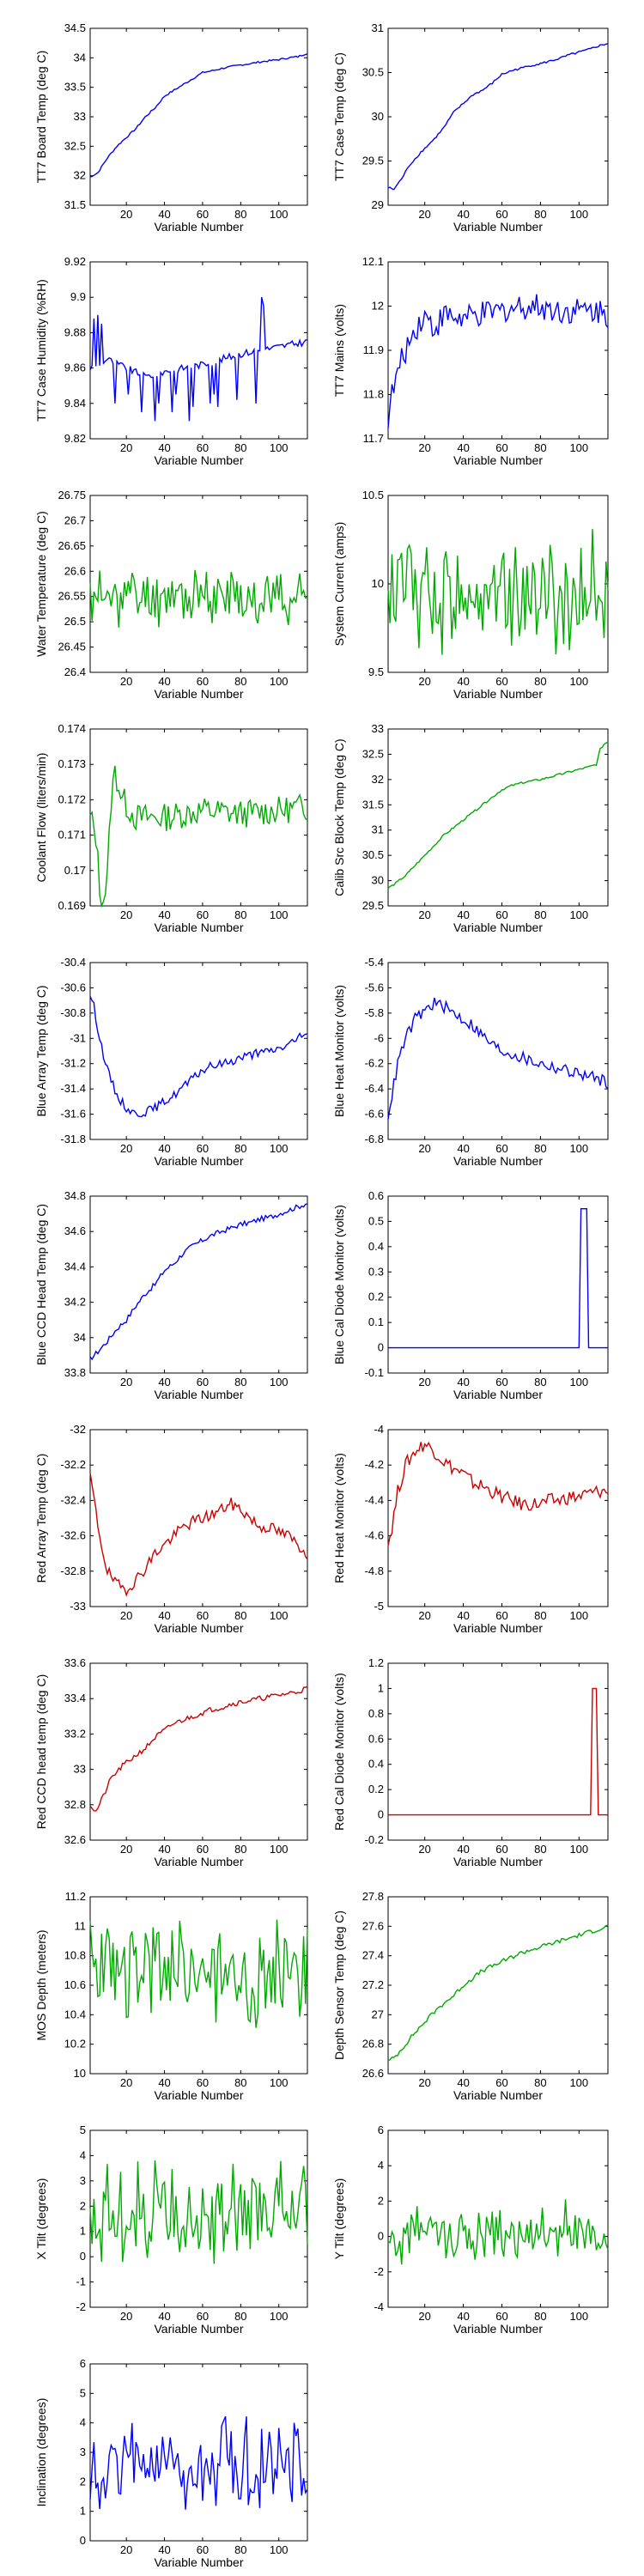  What do you see at coordinates (73, 1089) in the screenshot?
I see `y-tick-label: -31.4` at bounding box center [73, 1089].